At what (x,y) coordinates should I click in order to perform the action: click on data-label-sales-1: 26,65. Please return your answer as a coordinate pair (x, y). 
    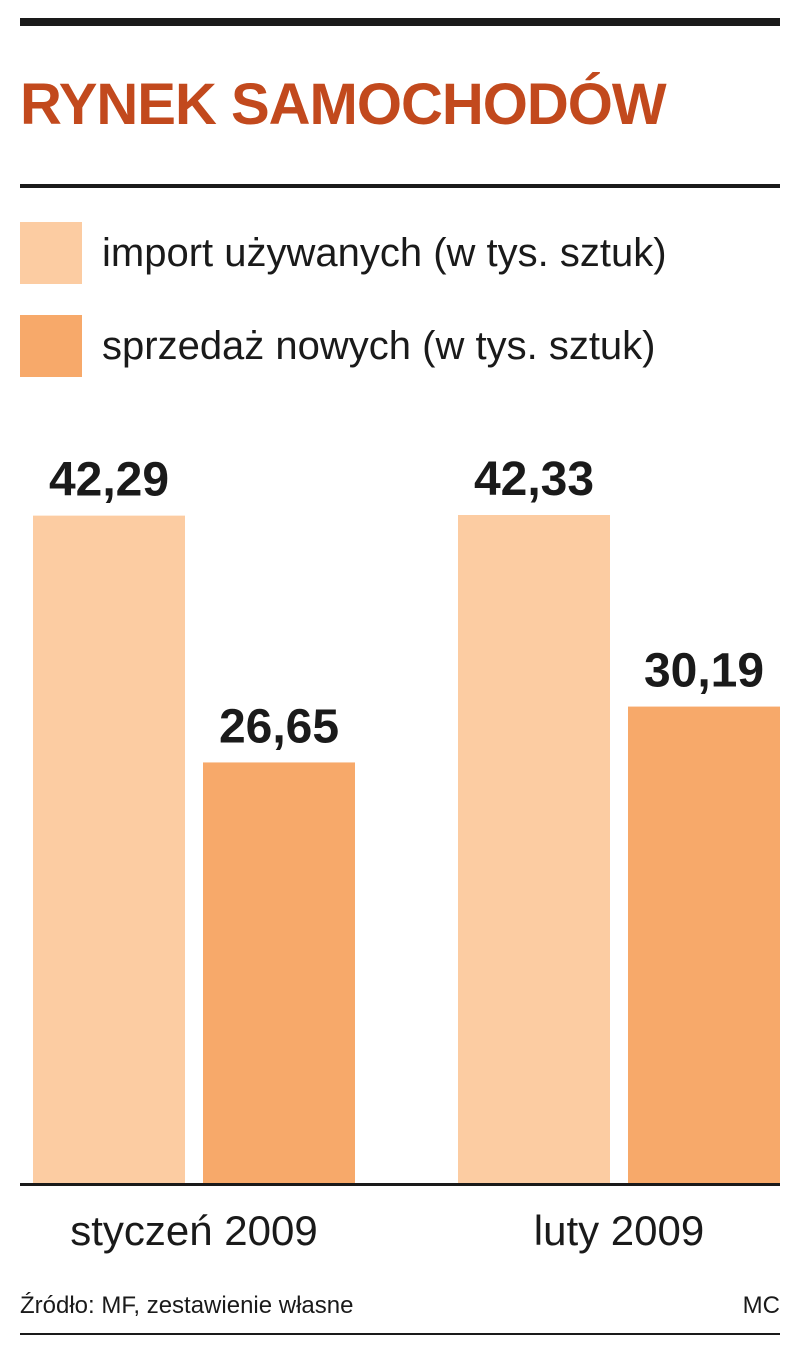
    Looking at the image, I should click on (279, 726).